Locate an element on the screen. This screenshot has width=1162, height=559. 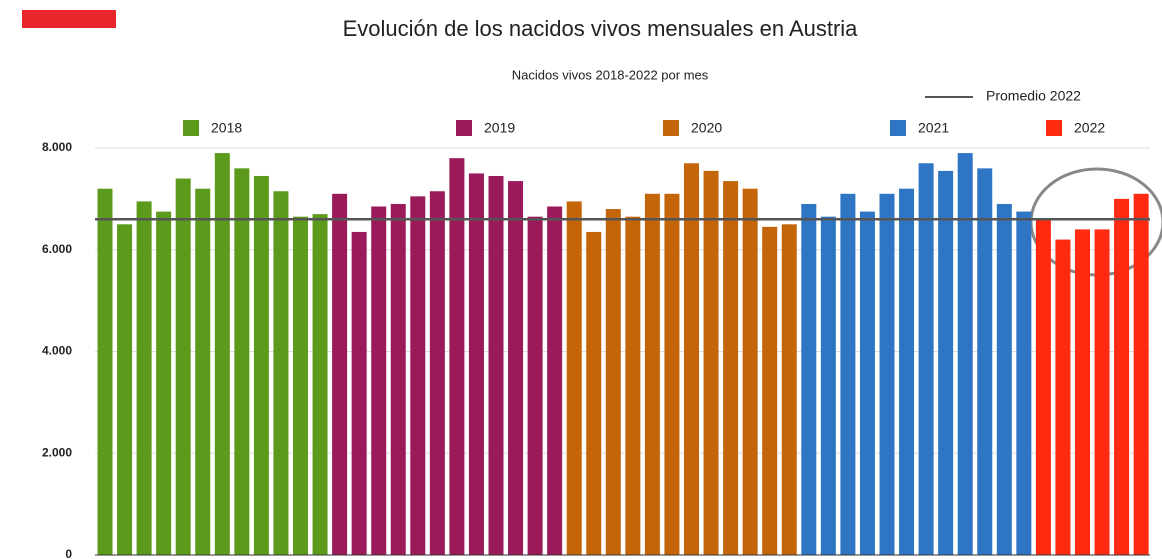
y-tick-label: 2.000 is located at coordinates (57, 452).